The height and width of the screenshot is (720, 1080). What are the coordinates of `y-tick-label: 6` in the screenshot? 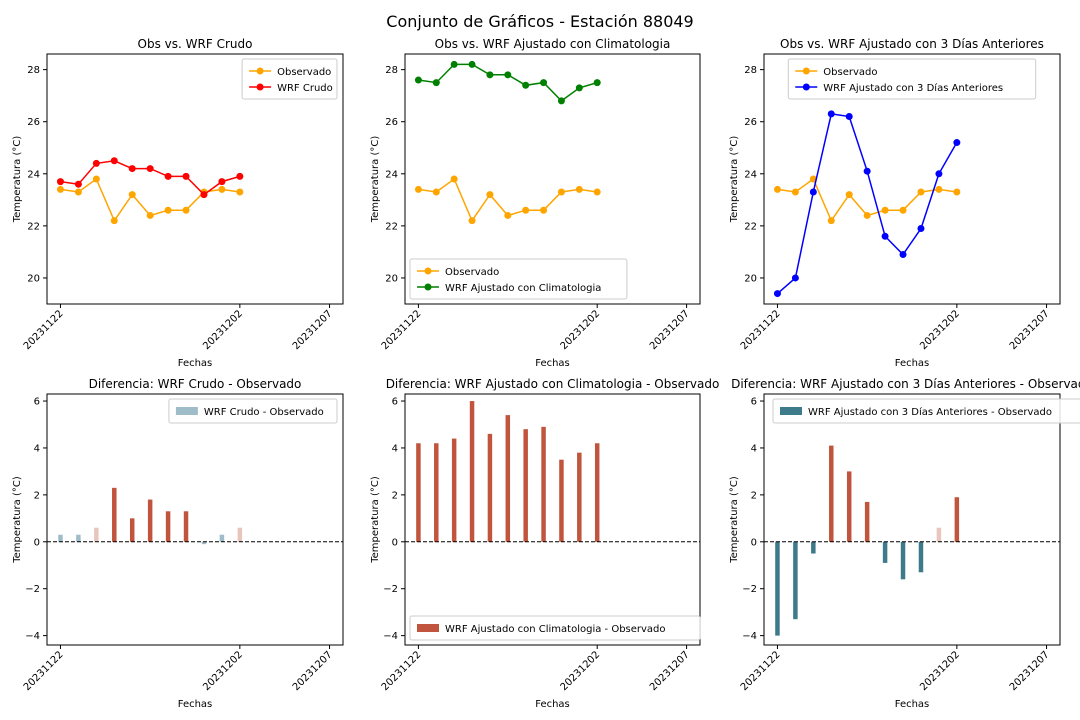 It's located at (754, 402).